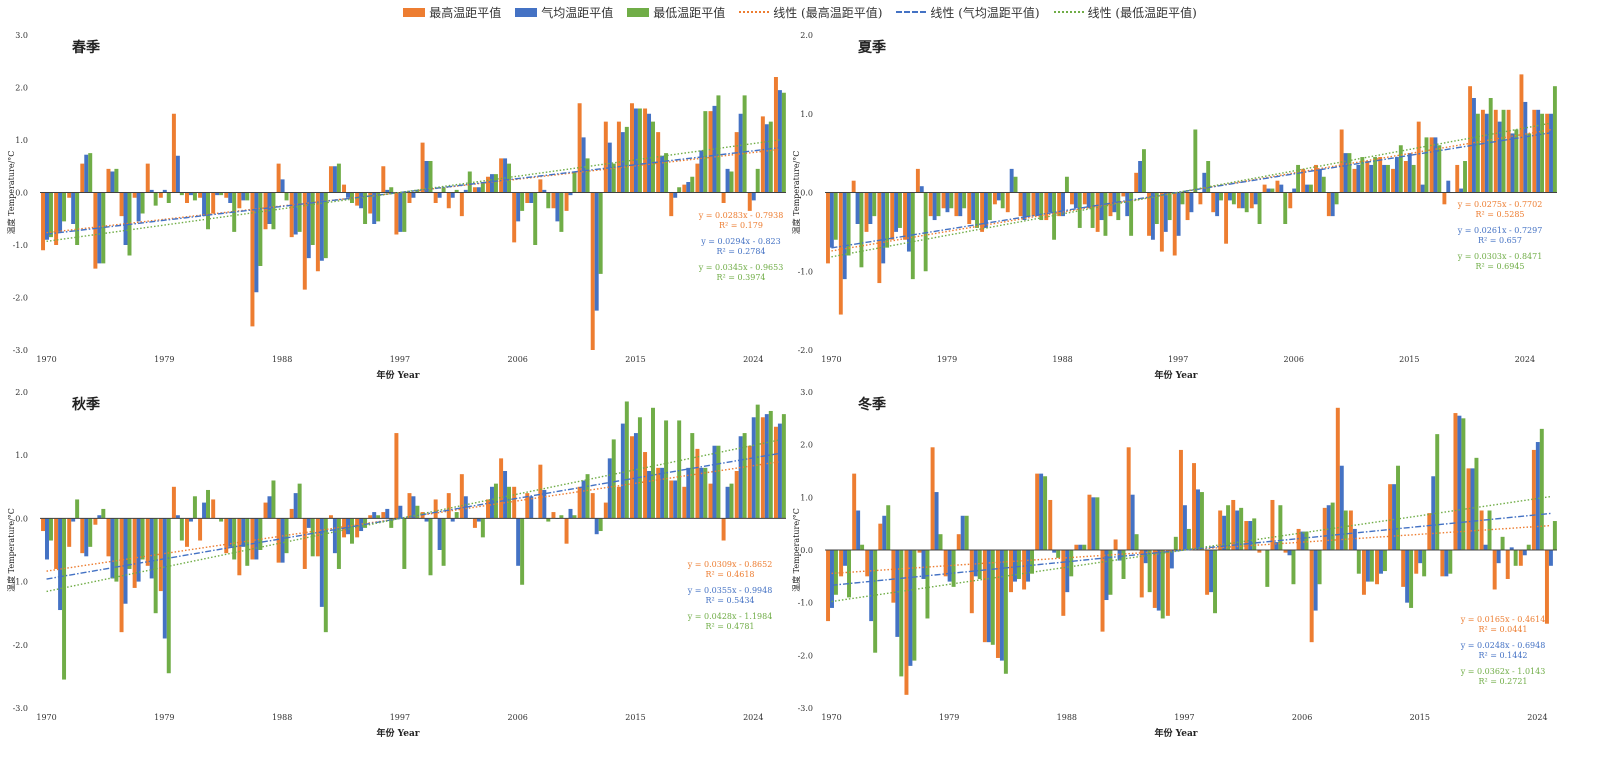 This screenshot has width=1600, height=757. Describe the element at coordinates (46, 359) in the screenshot. I see `x-tick-label: 1970` at that location.